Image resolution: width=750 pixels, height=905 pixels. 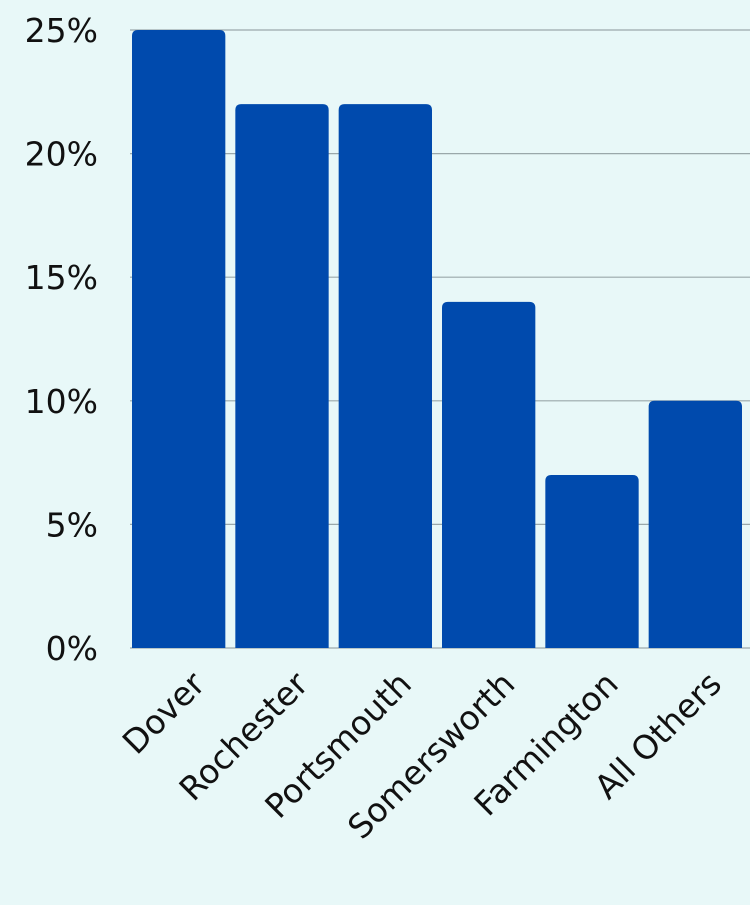 I want to click on bar-somersworth, so click(x=489, y=474).